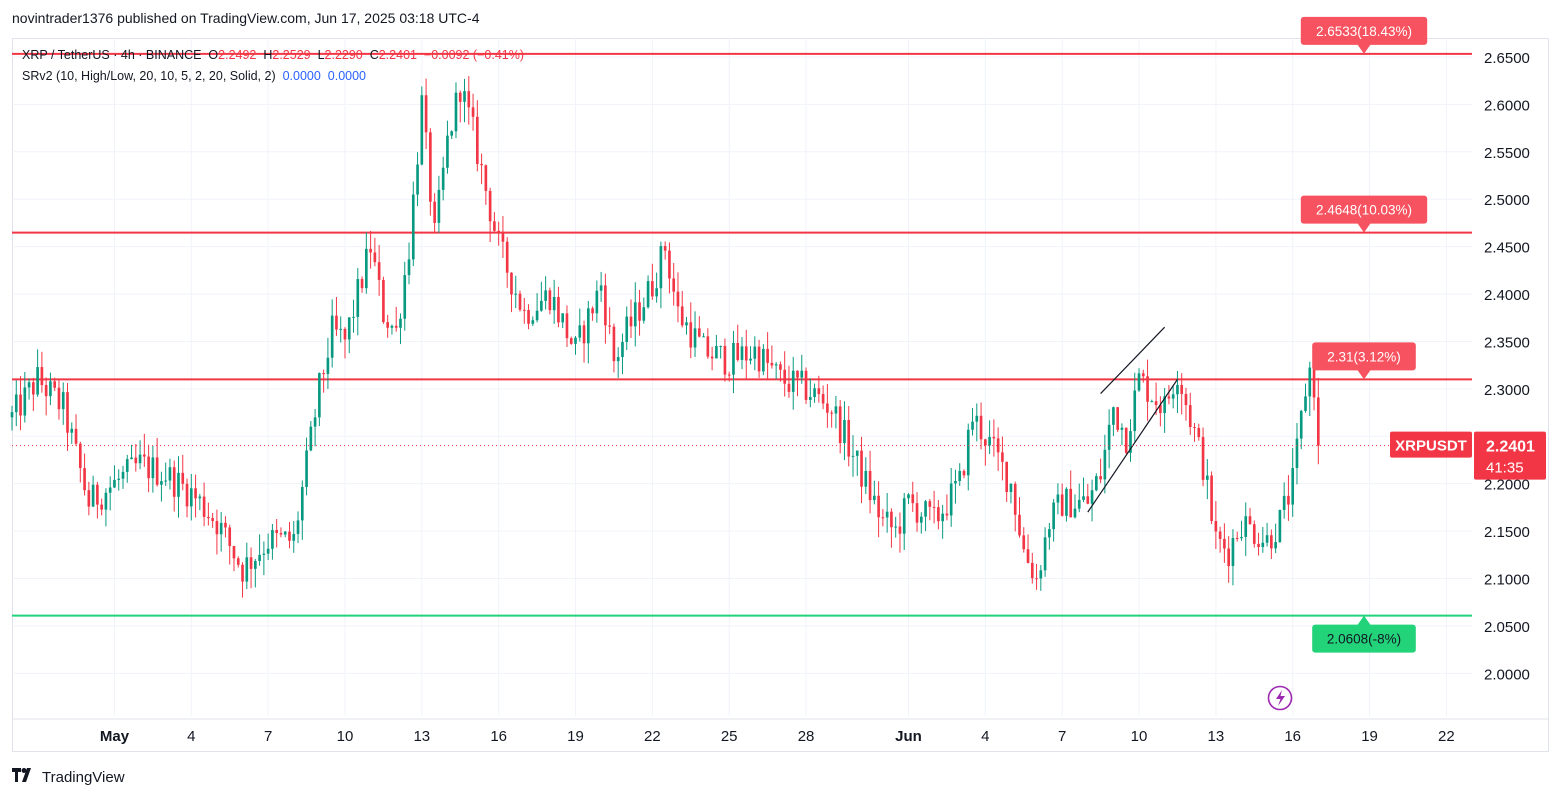 The image size is (1563, 799). I want to click on level-label-pointer, so click(1364, 620).